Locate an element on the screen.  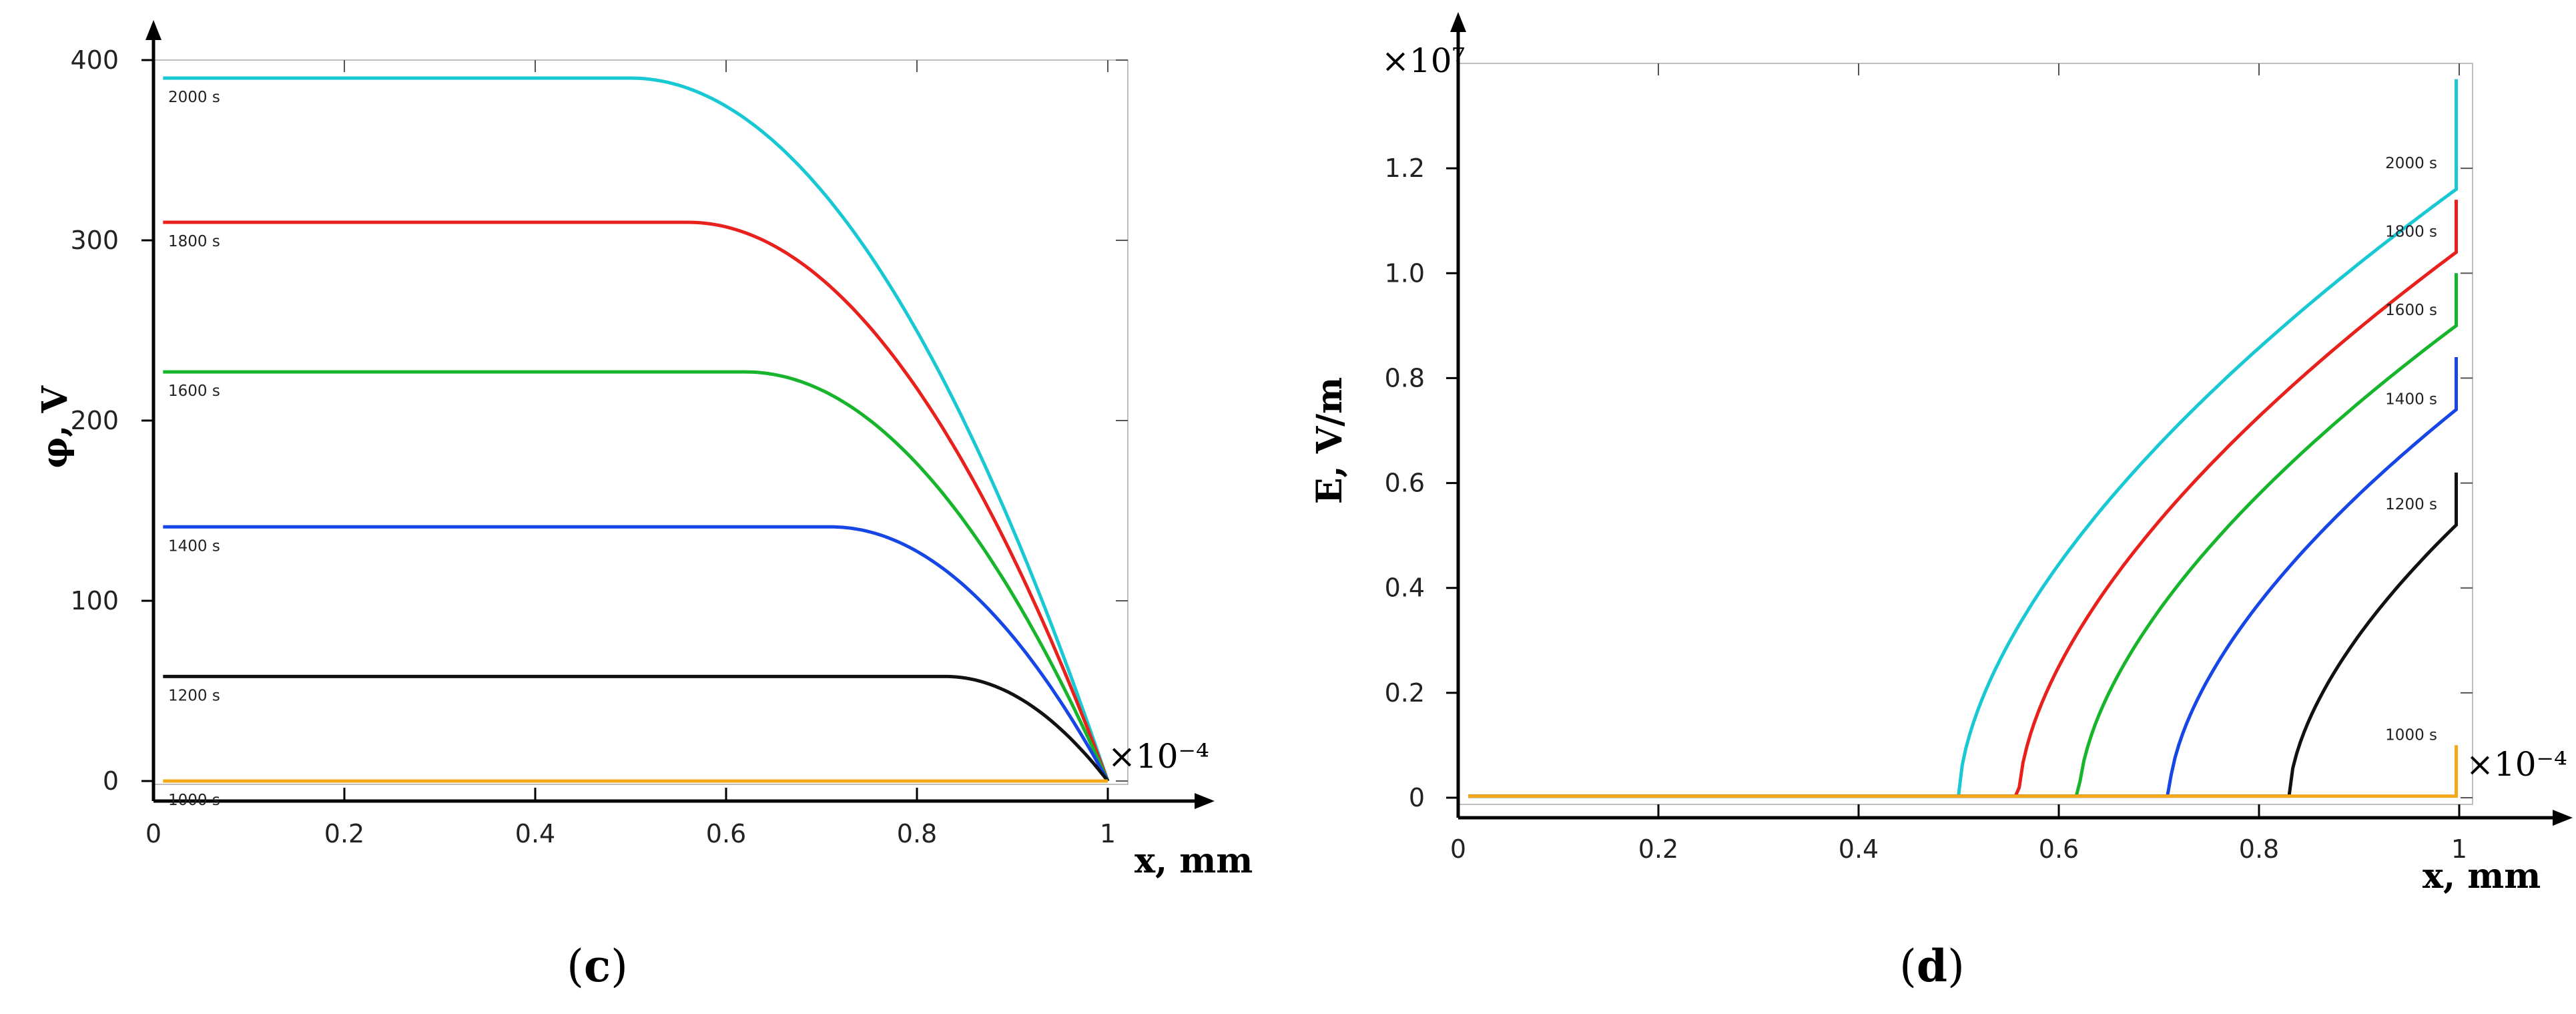
panel-d-series-label-1000-s: 1000 s is located at coordinates (2411, 735).